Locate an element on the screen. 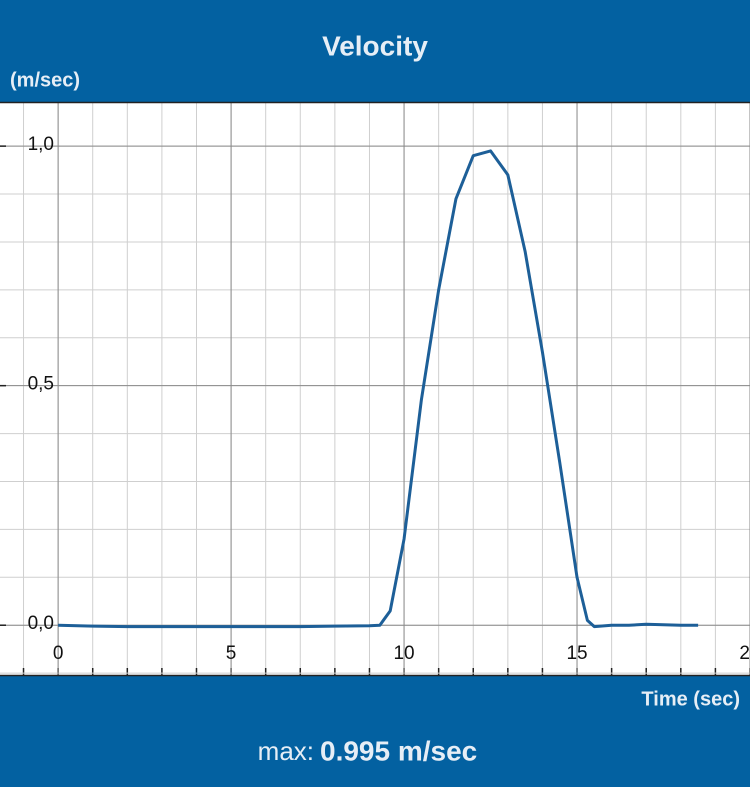 This screenshot has width=750, height=787. y-tick-label: 1,0 is located at coordinates (41, 144).